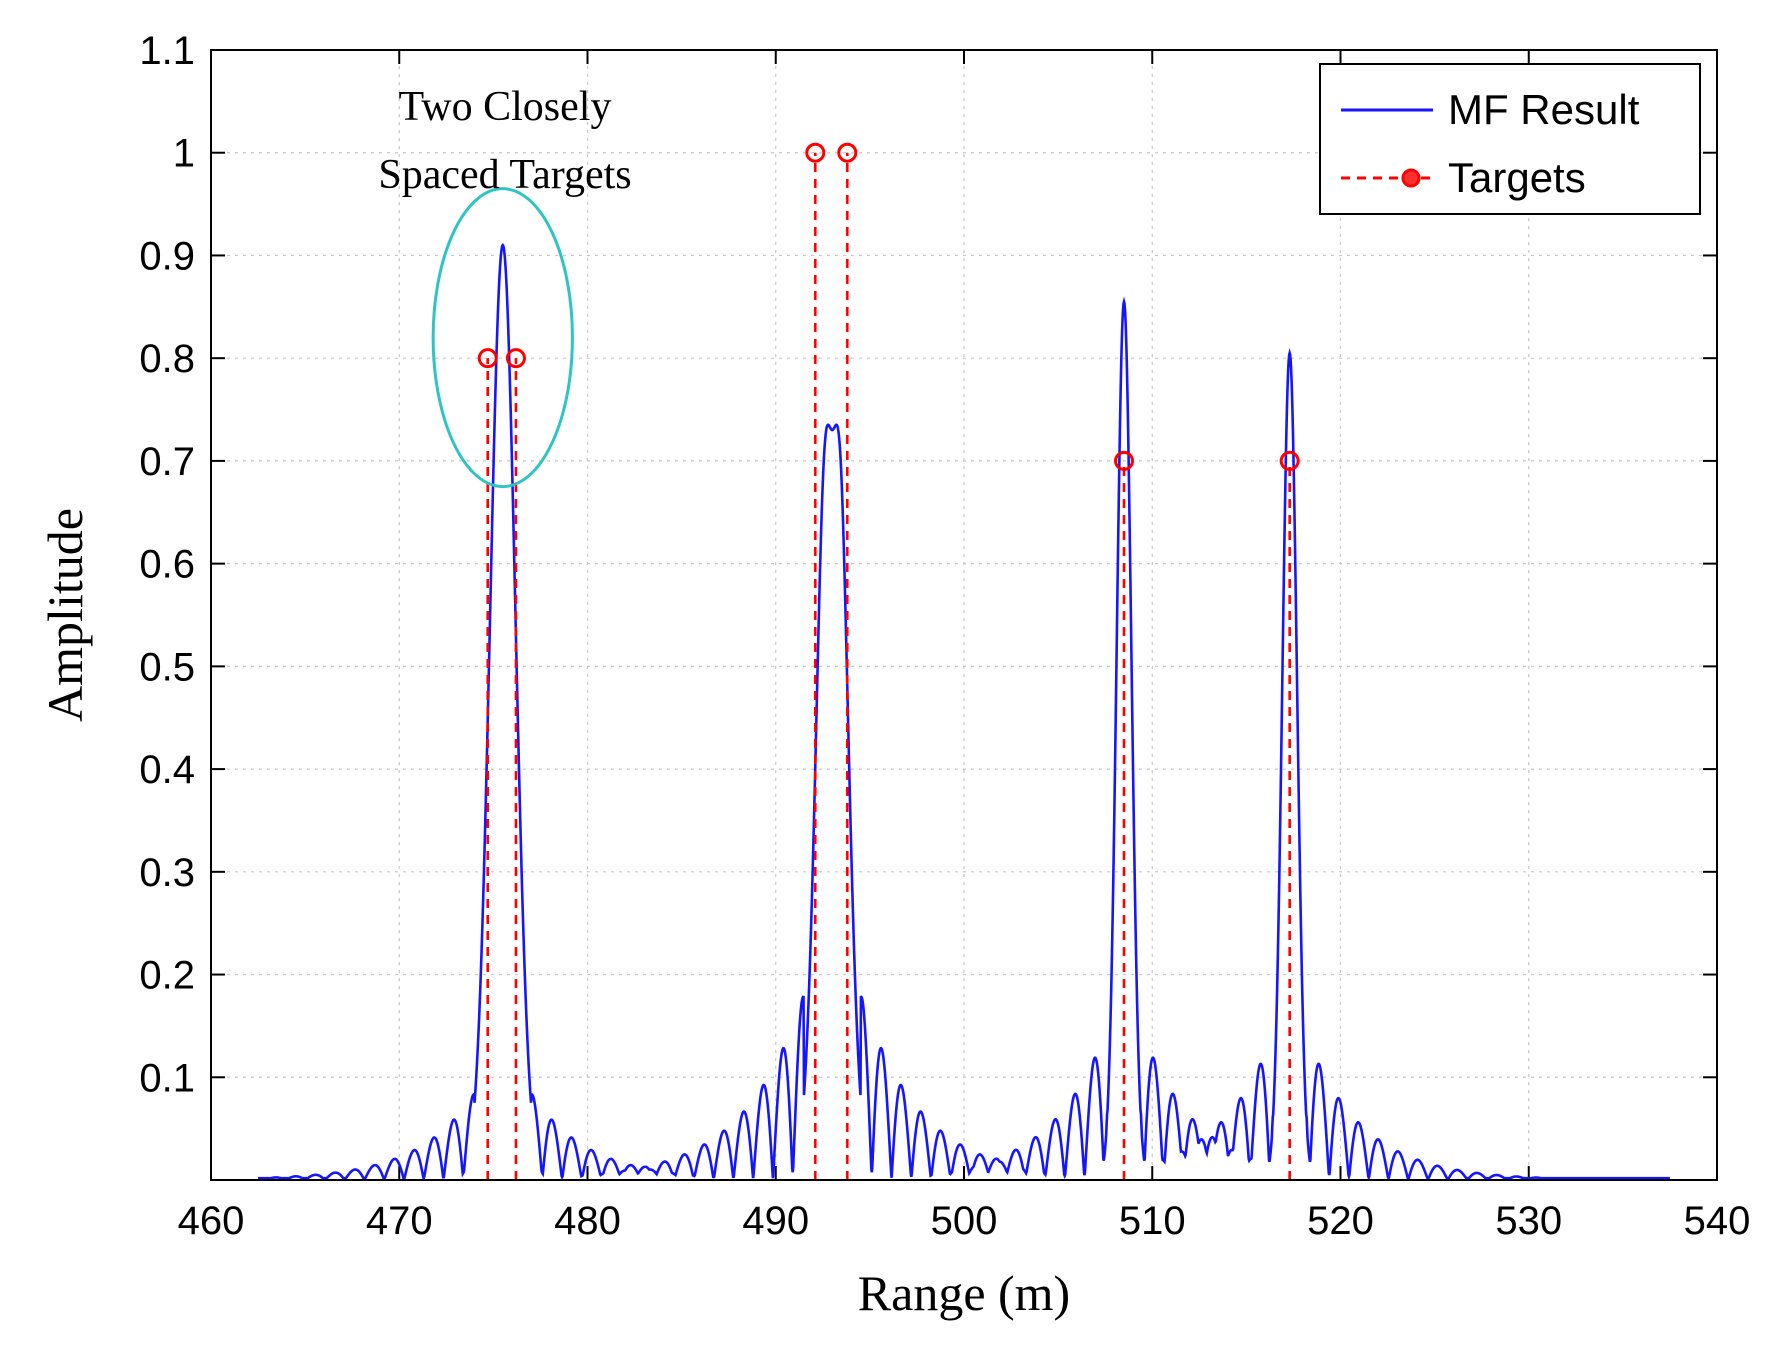 The image size is (1784, 1345). Describe the element at coordinates (167, 359) in the screenshot. I see `y-tick-label: 0.8` at that location.